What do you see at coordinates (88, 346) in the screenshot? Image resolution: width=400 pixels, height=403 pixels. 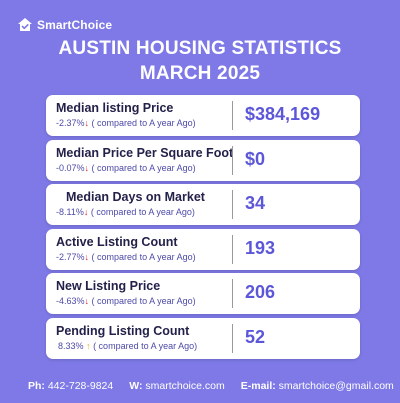 I see `arrow-up-icon: ↑` at bounding box center [88, 346].